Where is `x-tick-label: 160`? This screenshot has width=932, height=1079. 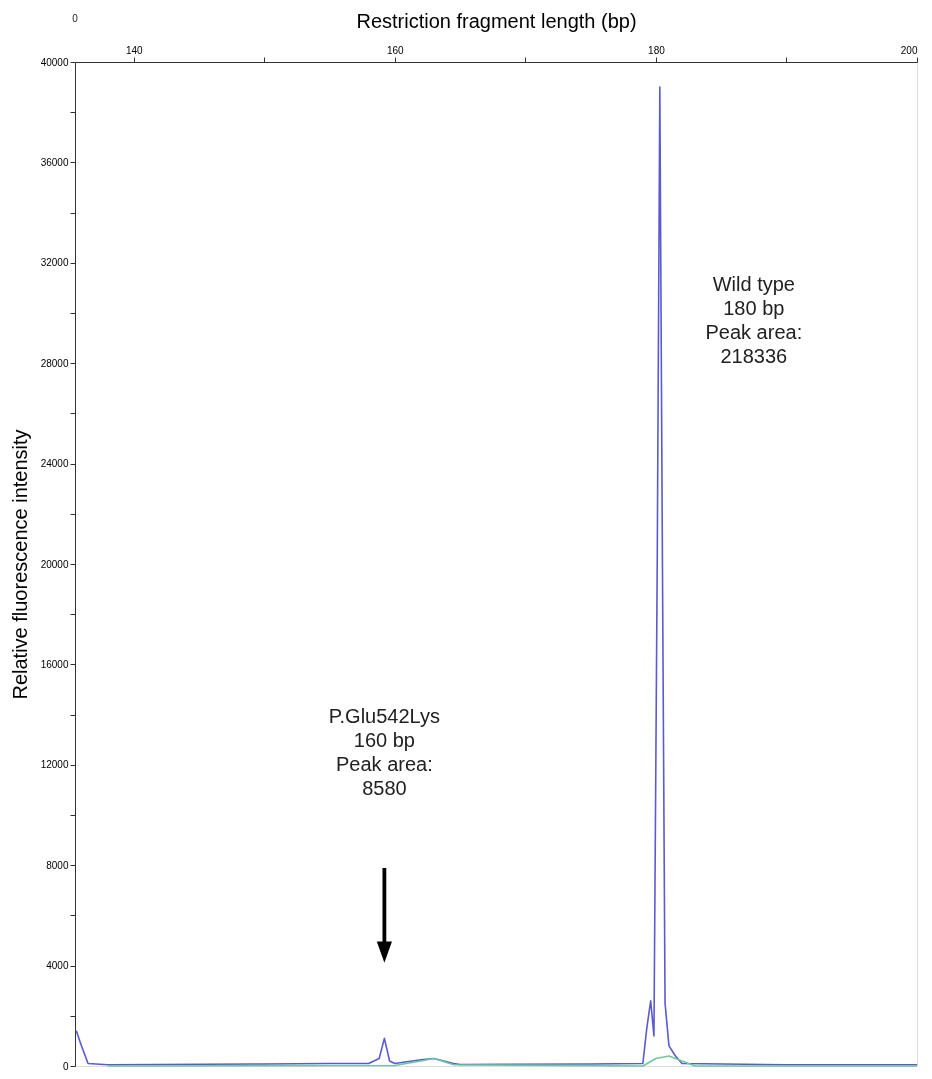
x-tick-label: 160 is located at coordinates (395, 50).